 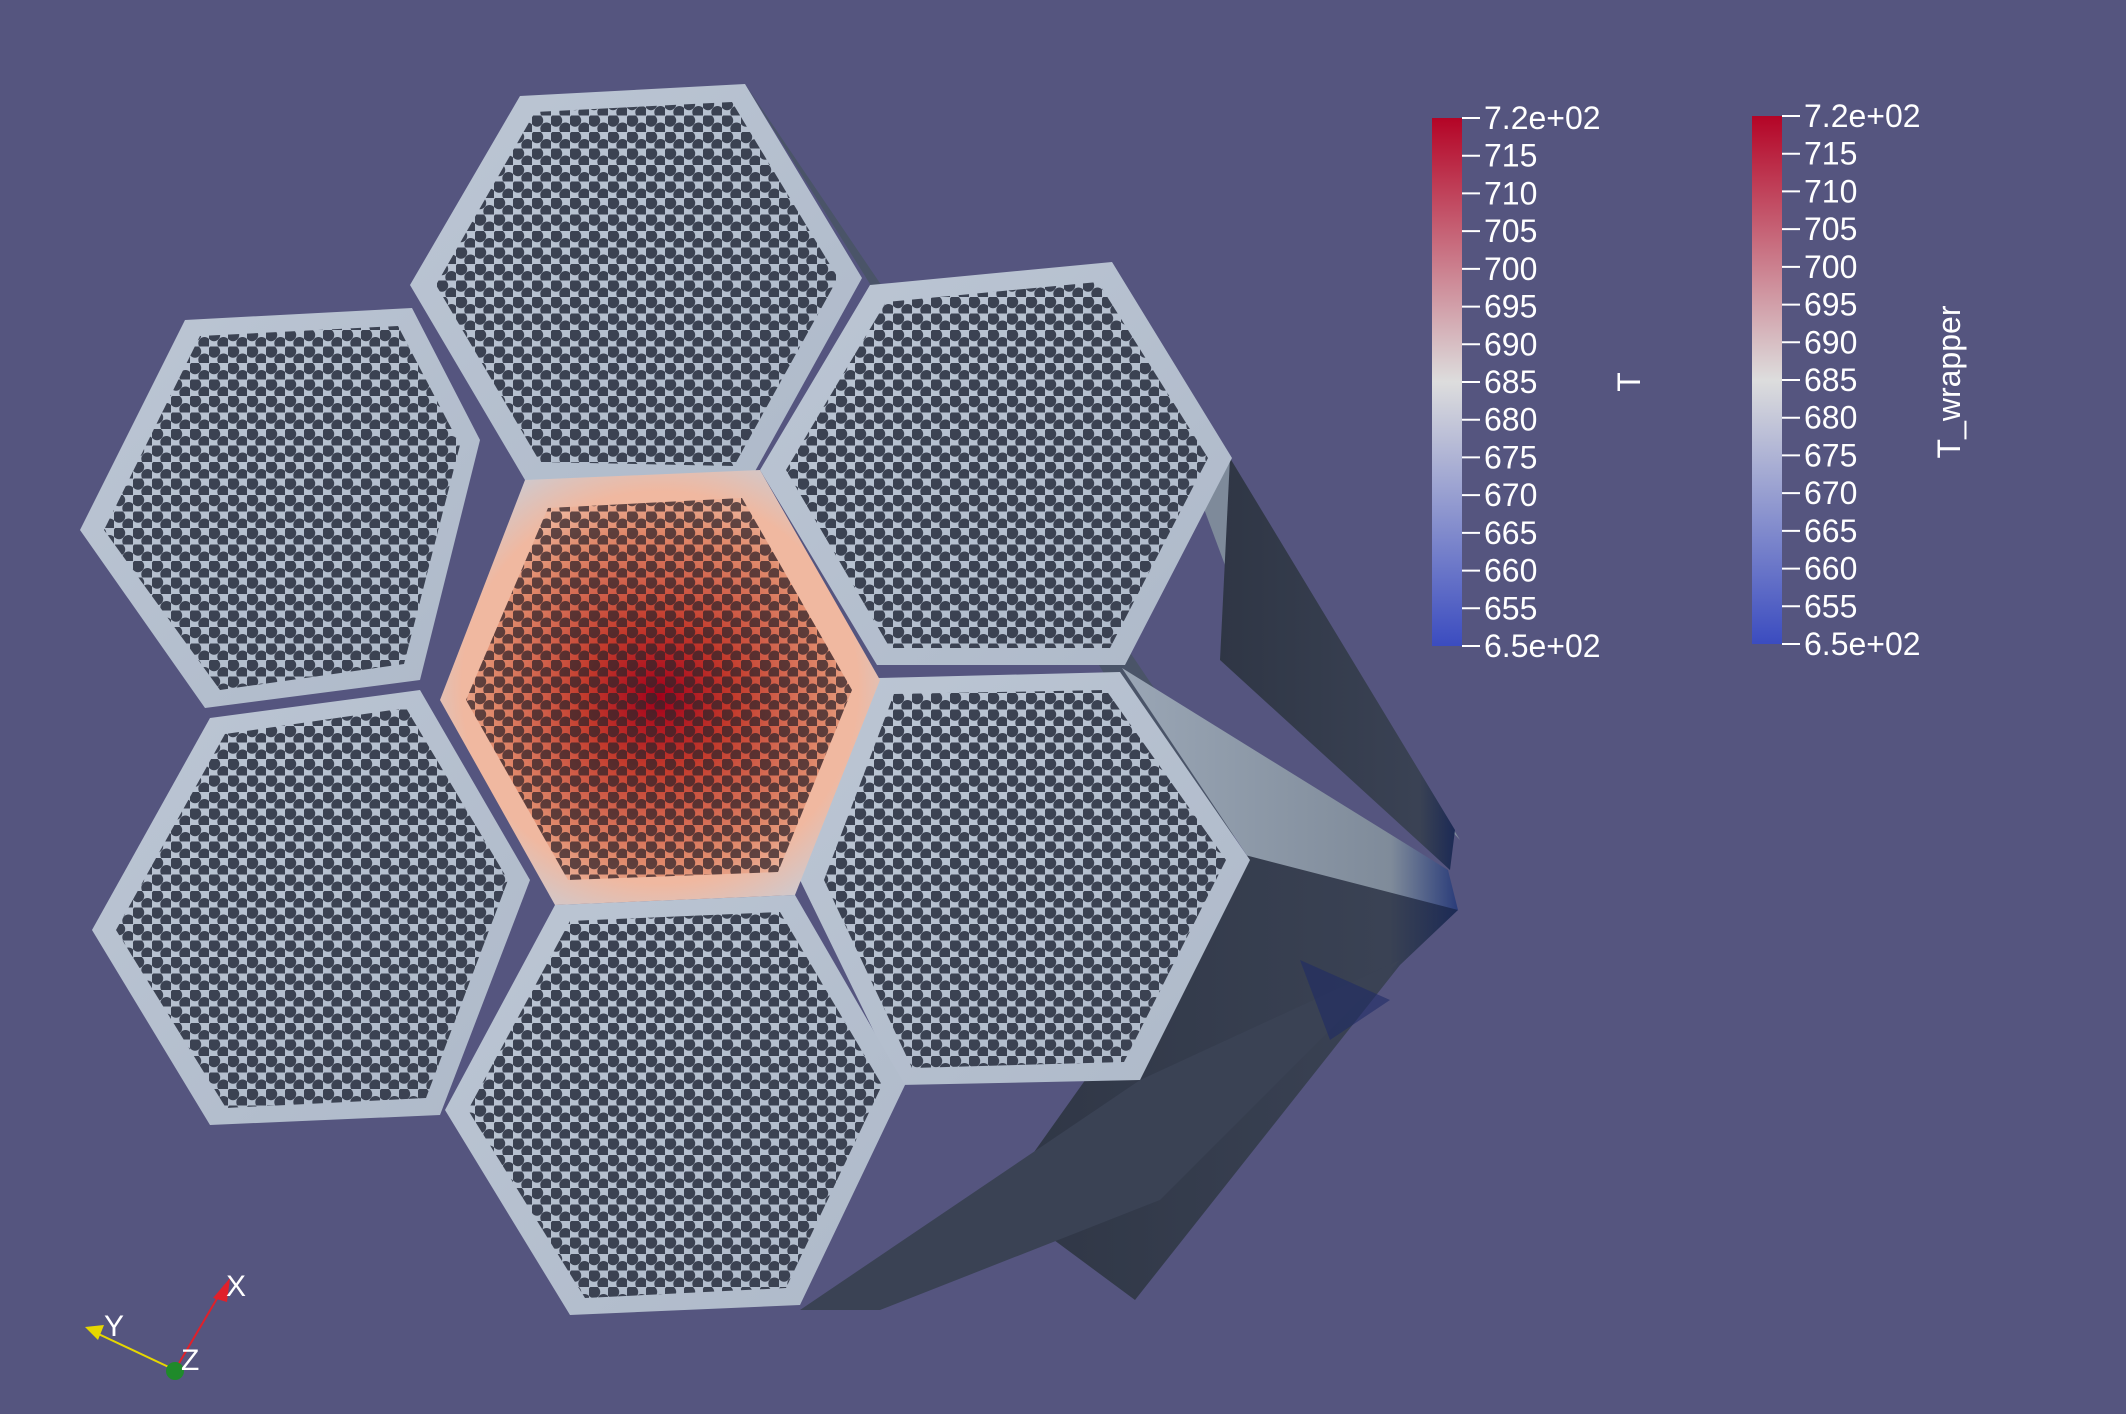 I want to click on assembly-upper-right, so click(x=996, y=463).